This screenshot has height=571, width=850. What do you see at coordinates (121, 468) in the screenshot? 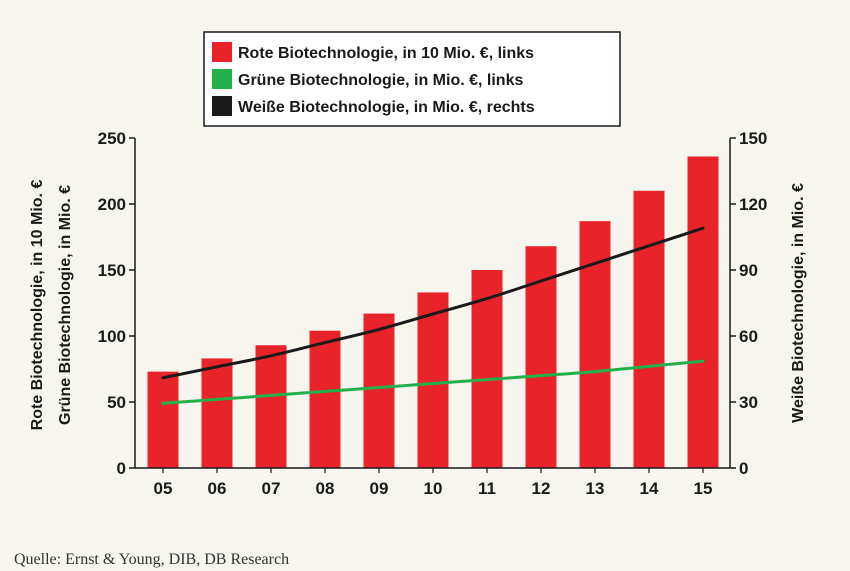
I see `left-tick-label: 0` at bounding box center [121, 468].